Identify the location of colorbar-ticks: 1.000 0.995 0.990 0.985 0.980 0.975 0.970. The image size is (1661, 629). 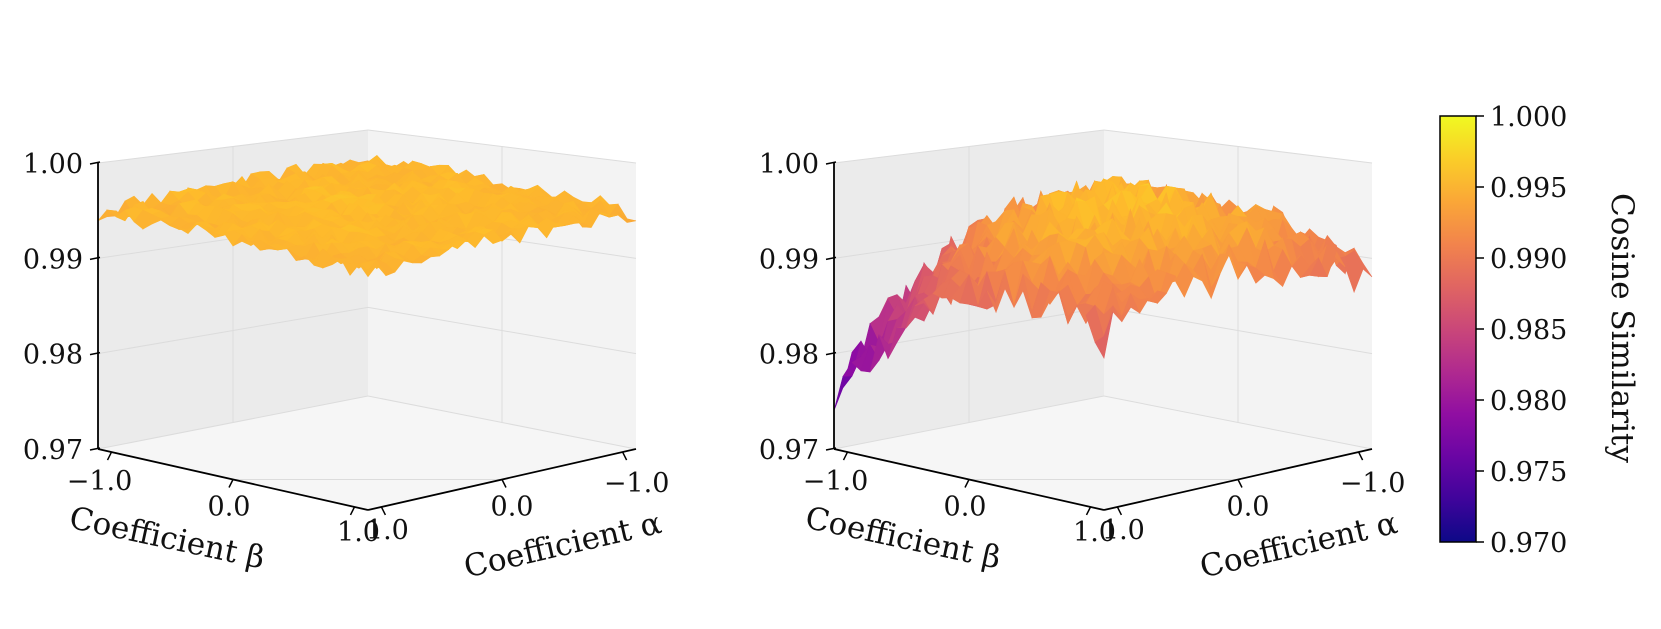
(1521, 330).